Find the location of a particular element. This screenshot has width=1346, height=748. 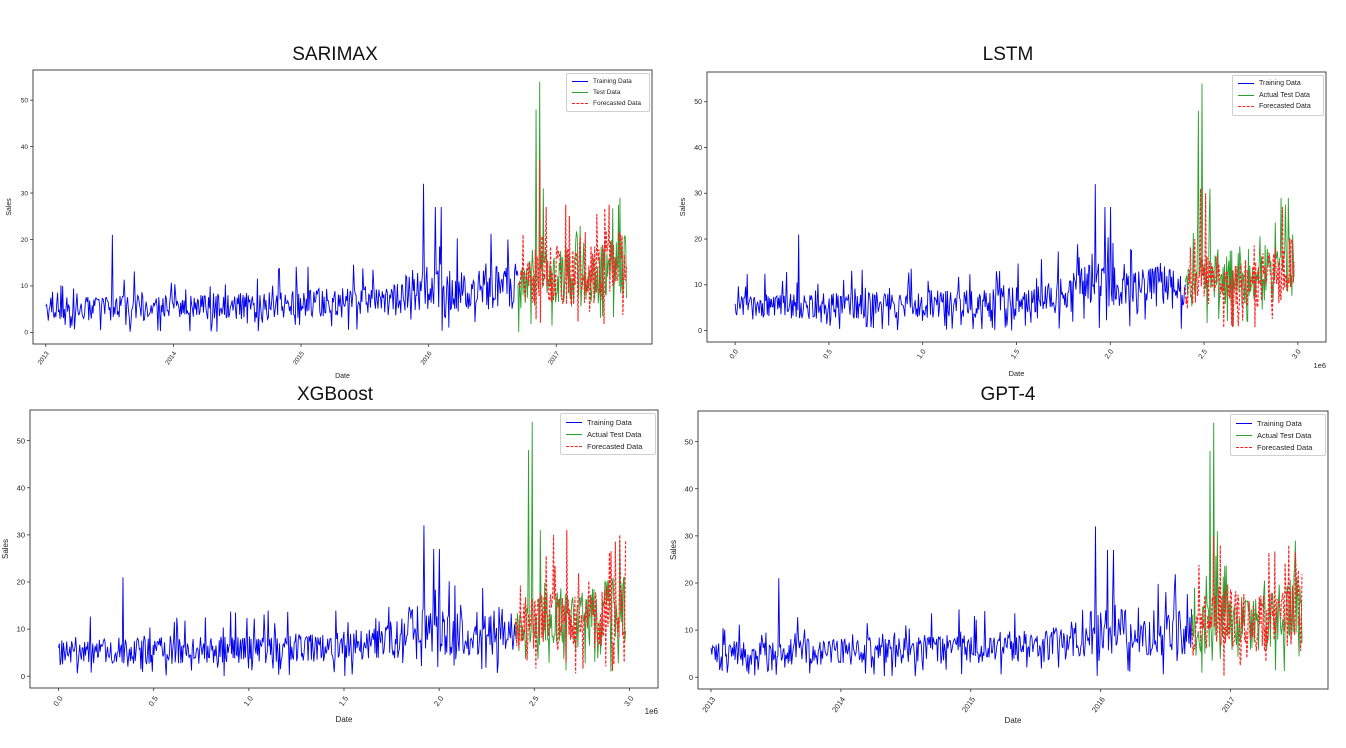

legend: Training Data Test Data Forecasted Data is located at coordinates (608, 92).